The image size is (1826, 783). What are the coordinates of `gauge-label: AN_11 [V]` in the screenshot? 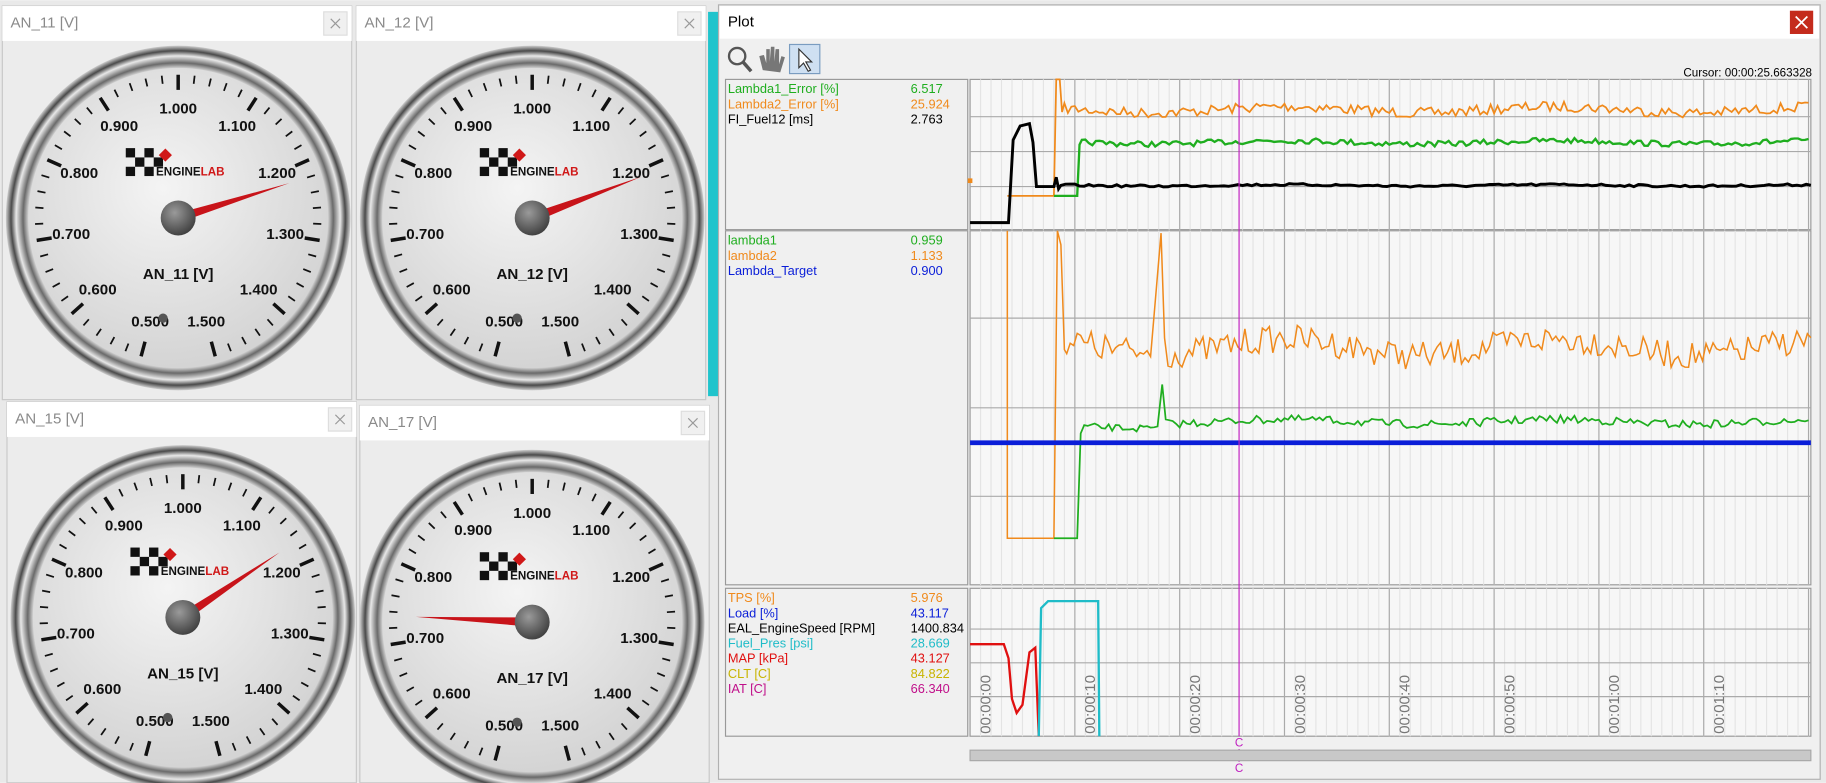 It's located at (178, 274).